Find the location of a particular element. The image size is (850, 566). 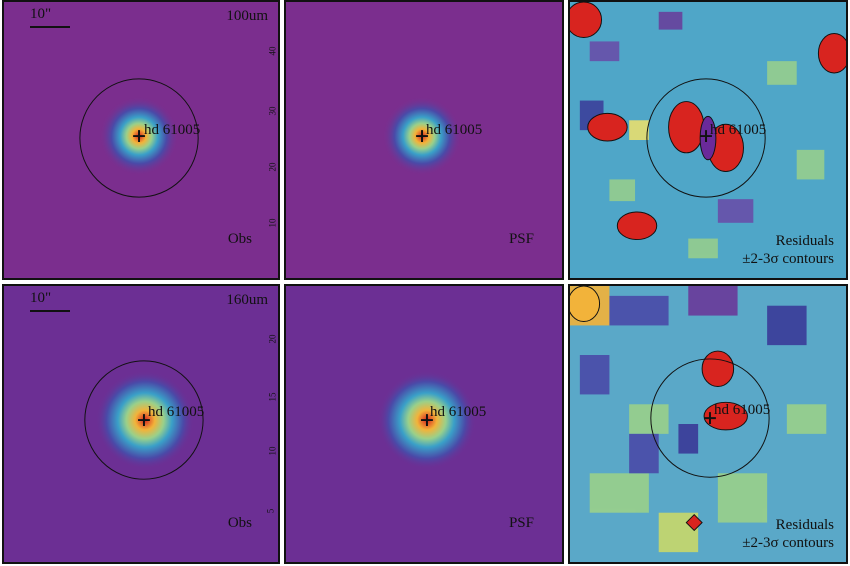

y-tick: 15 is located at coordinates (272, 397).